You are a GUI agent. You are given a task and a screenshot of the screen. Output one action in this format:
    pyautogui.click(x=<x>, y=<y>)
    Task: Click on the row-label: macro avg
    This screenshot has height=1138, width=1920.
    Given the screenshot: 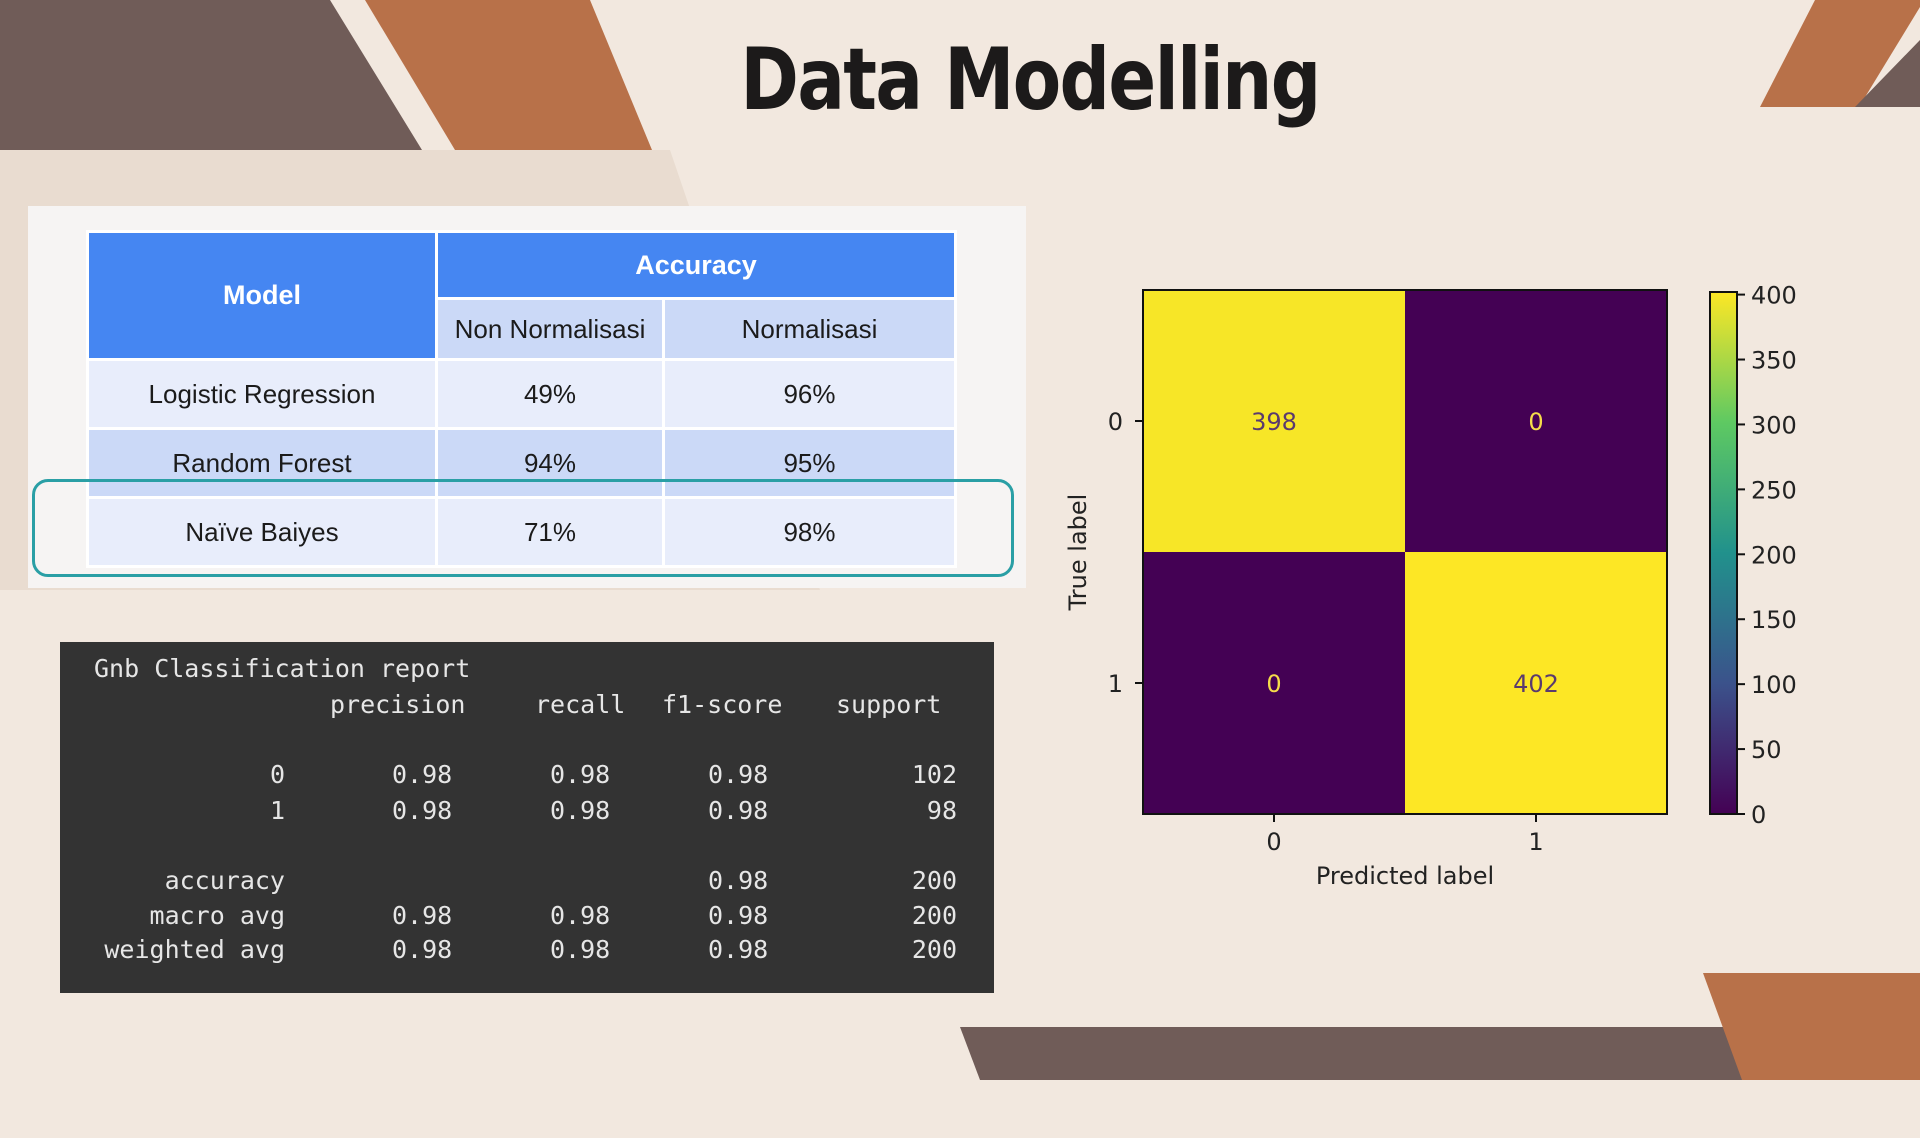 What is the action you would take?
    pyautogui.click(x=217, y=915)
    